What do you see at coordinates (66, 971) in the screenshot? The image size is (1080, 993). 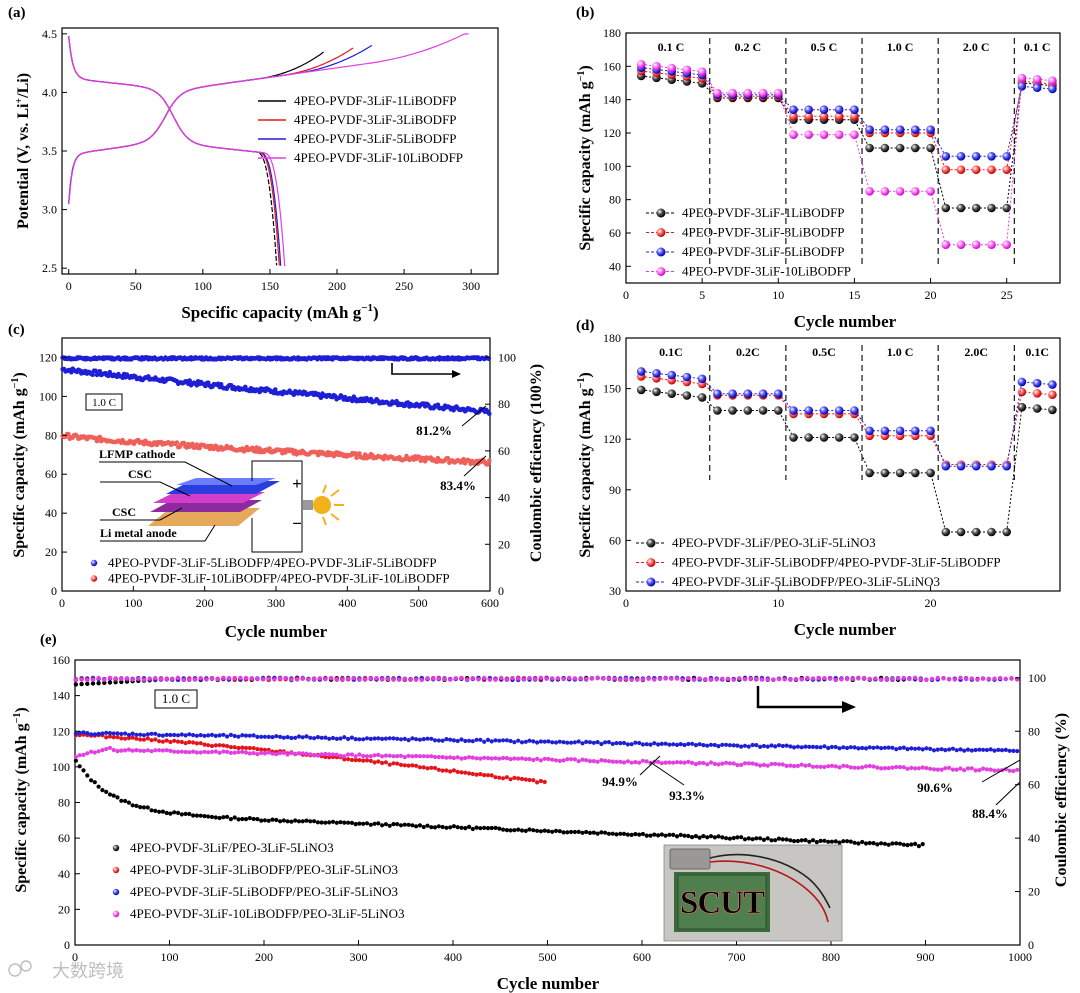 I see `watermark: 大数跨境` at bounding box center [66, 971].